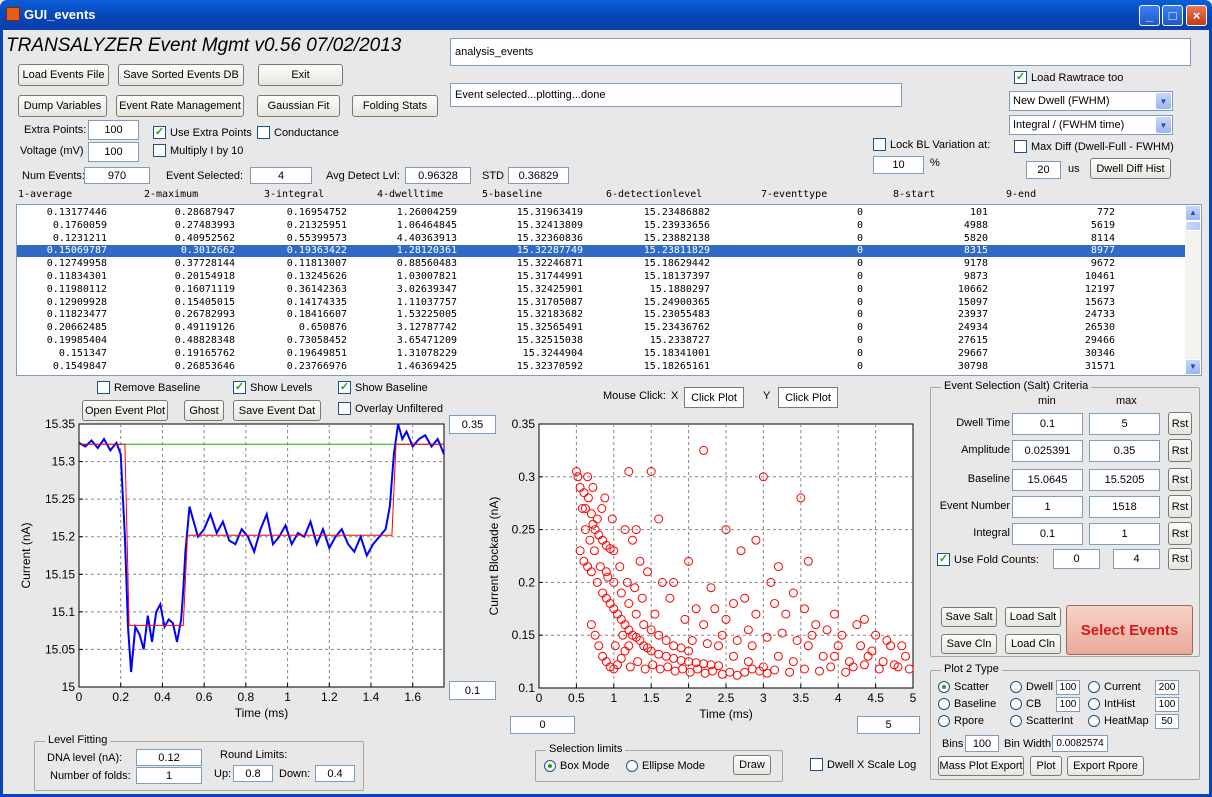 This screenshot has width=1212, height=797. Describe the element at coordinates (1091, 125) in the screenshot. I see `integral-type-select: Integral / (FWHM time) ▼` at that location.